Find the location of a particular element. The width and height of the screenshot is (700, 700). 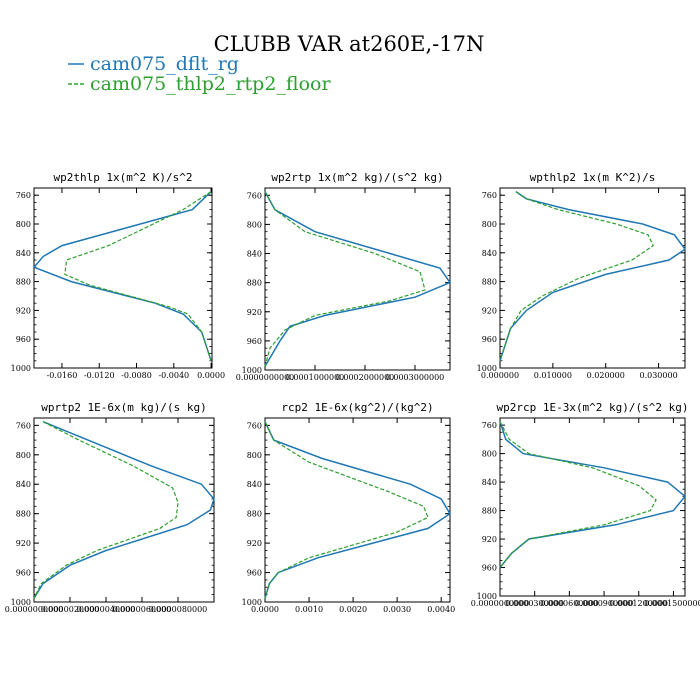

x-tick-label: -0.0040 is located at coordinates (173, 375).